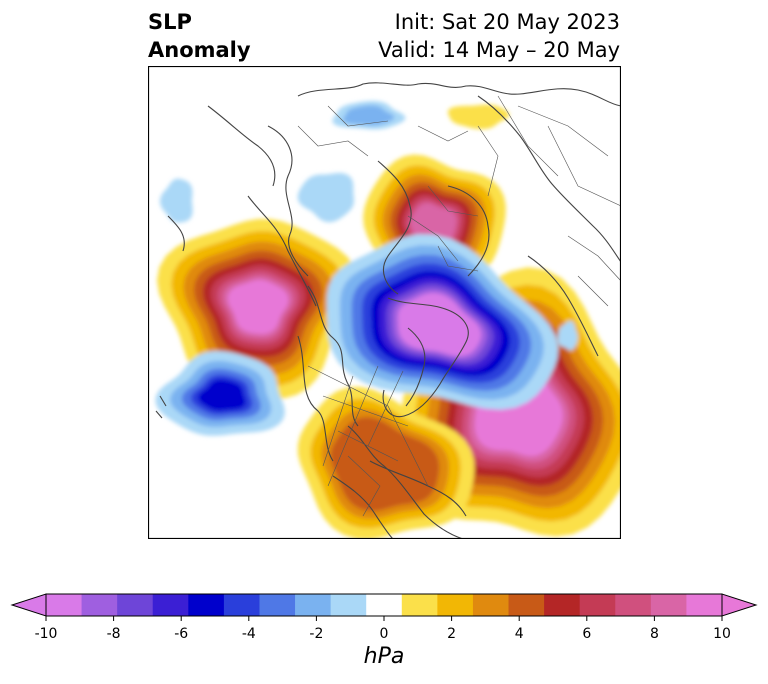 This screenshot has height=684, width=768. I want to click on colorbar-tick-label: -8, so click(114, 634).